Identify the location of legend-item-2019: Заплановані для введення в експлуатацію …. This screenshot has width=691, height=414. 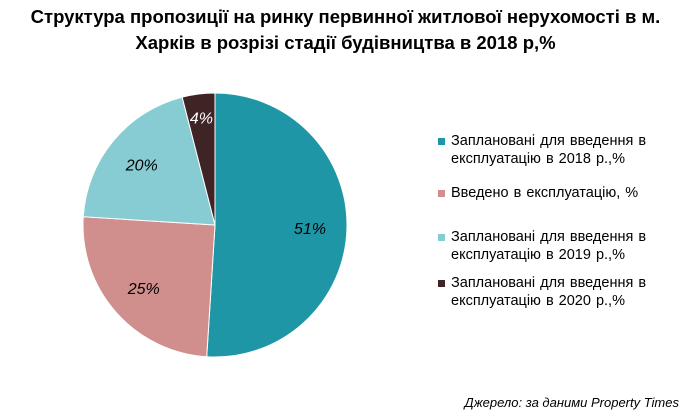
(560, 246).